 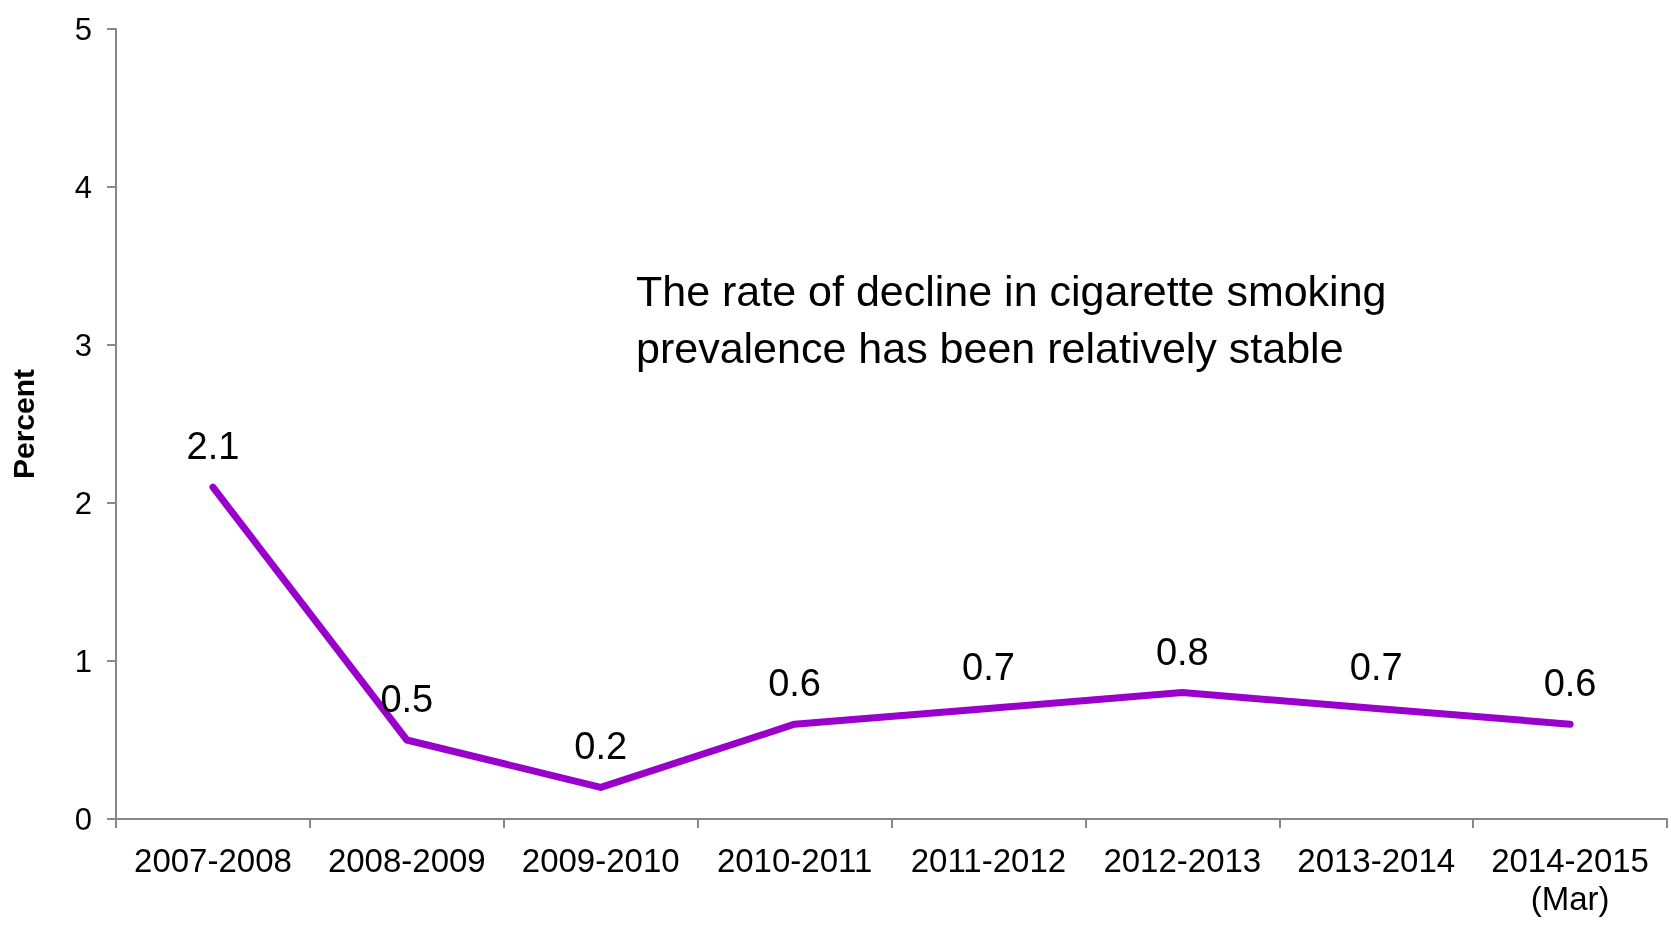 I want to click on data-label: 0.2, so click(x=601, y=746).